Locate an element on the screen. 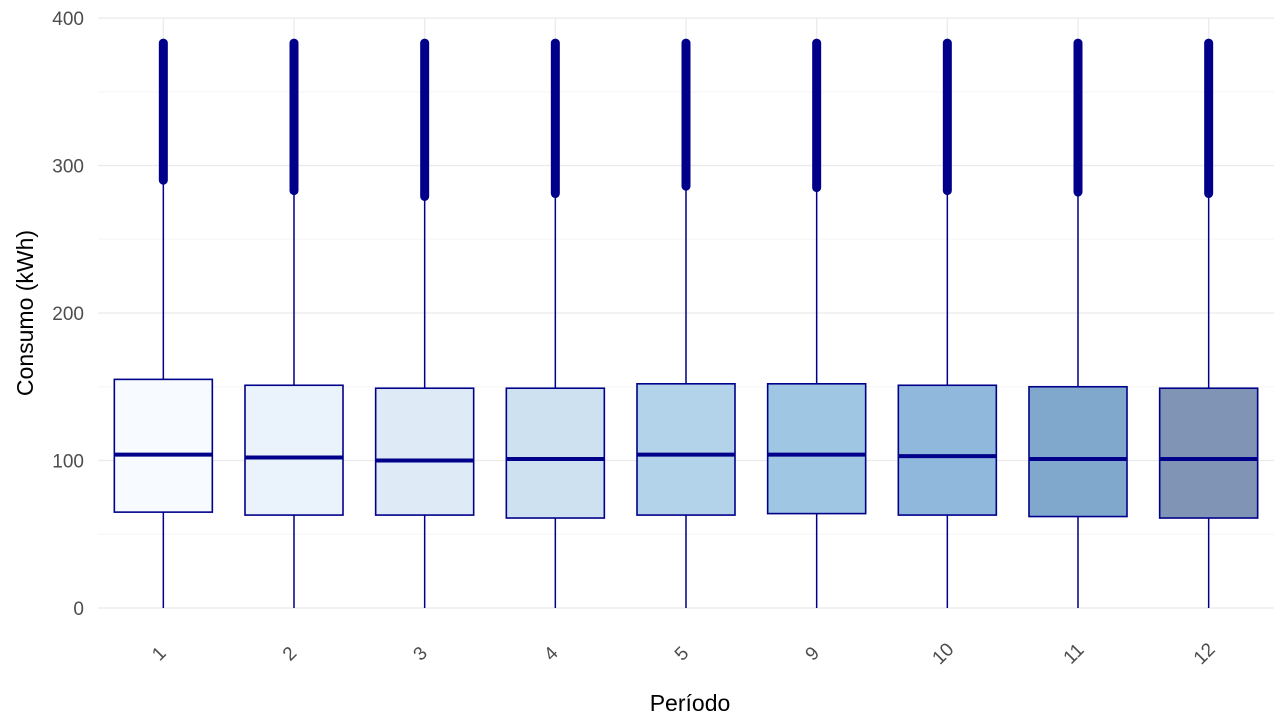 This screenshot has height=718, width=1284. x-tick-label: 10 is located at coordinates (944, 654).